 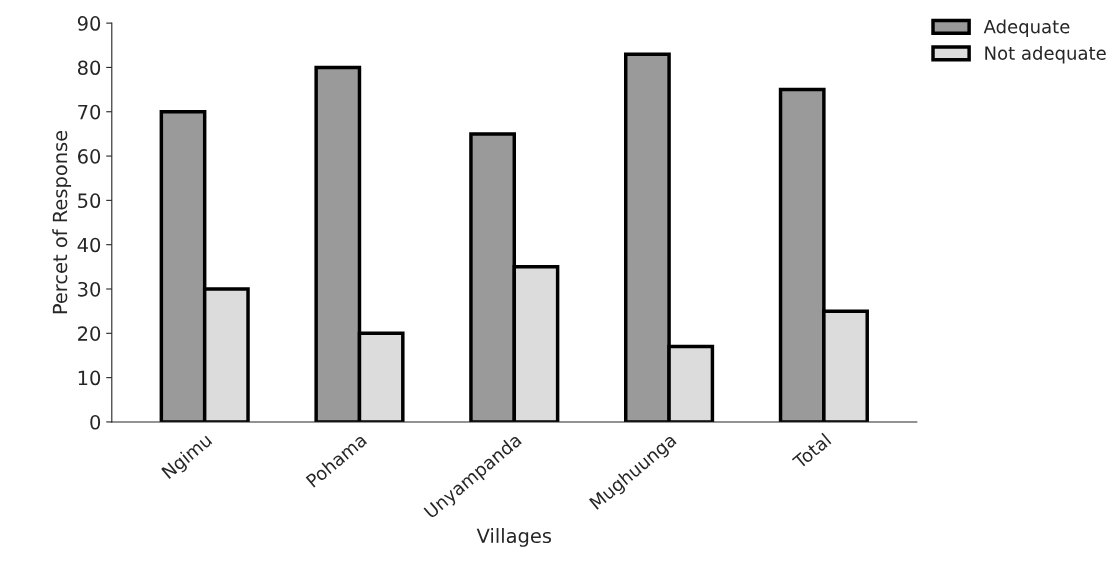 I want to click on y-tick-label: 80, so click(x=89, y=68).